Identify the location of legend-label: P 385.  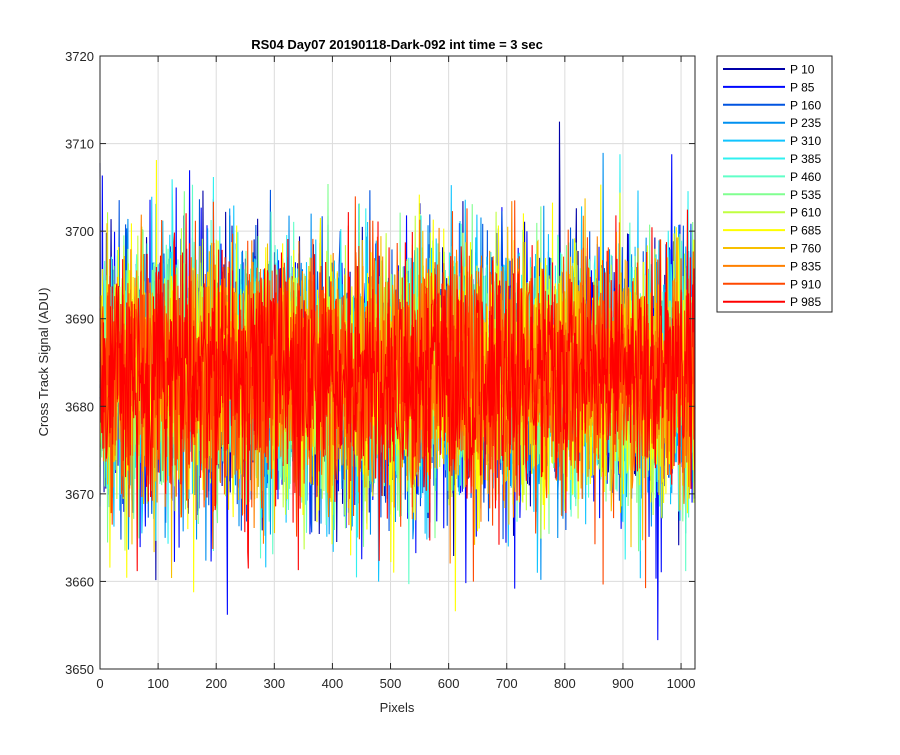
(805, 159).